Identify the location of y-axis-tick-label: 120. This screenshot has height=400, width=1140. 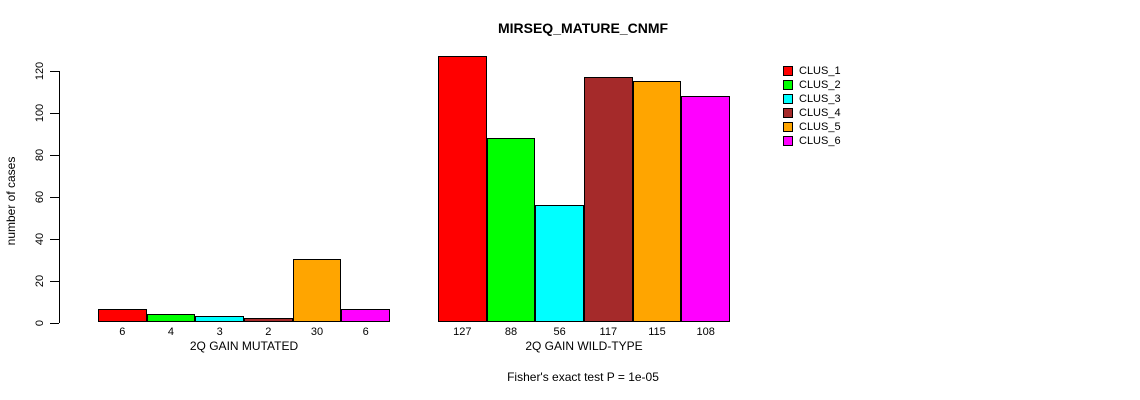
(40, 71).